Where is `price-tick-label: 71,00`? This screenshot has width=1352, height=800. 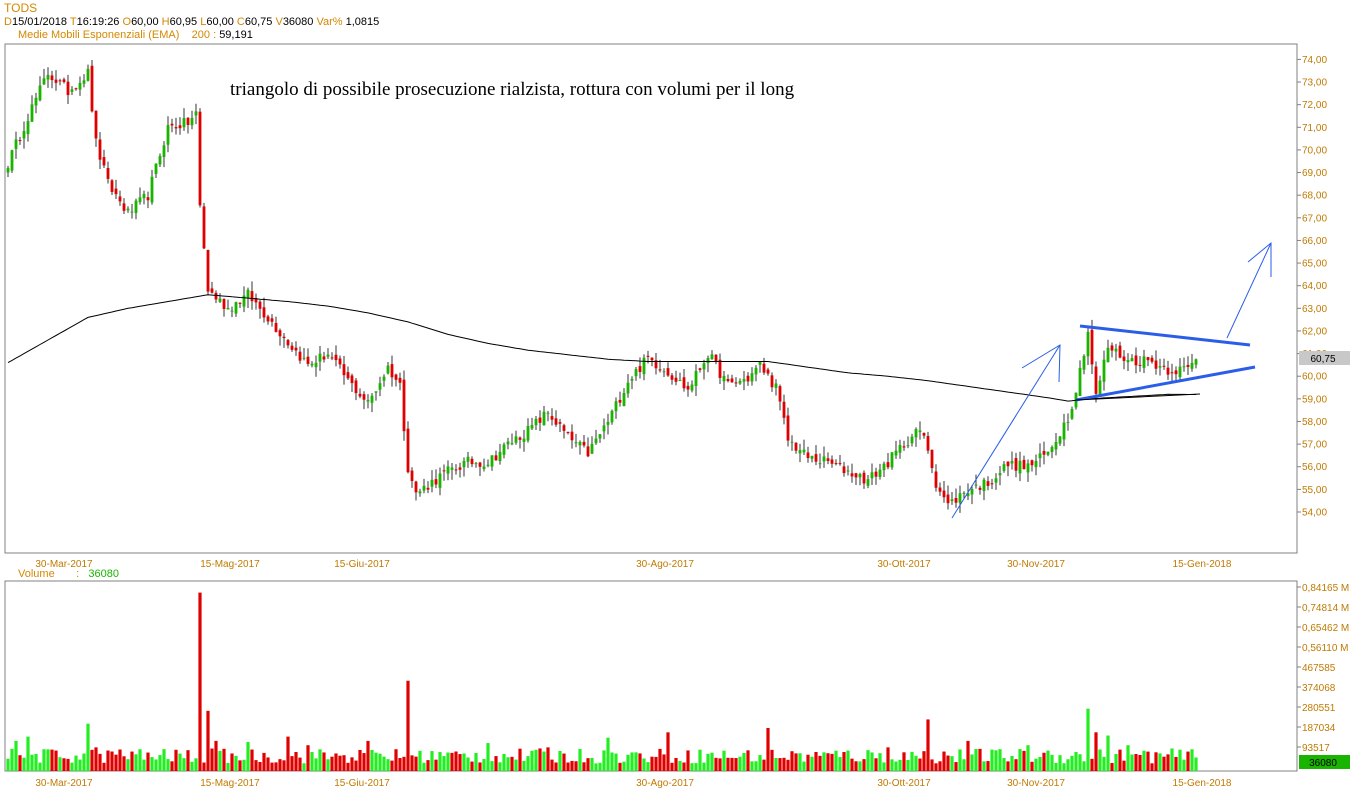 price-tick-label: 71,00 is located at coordinates (1314, 128).